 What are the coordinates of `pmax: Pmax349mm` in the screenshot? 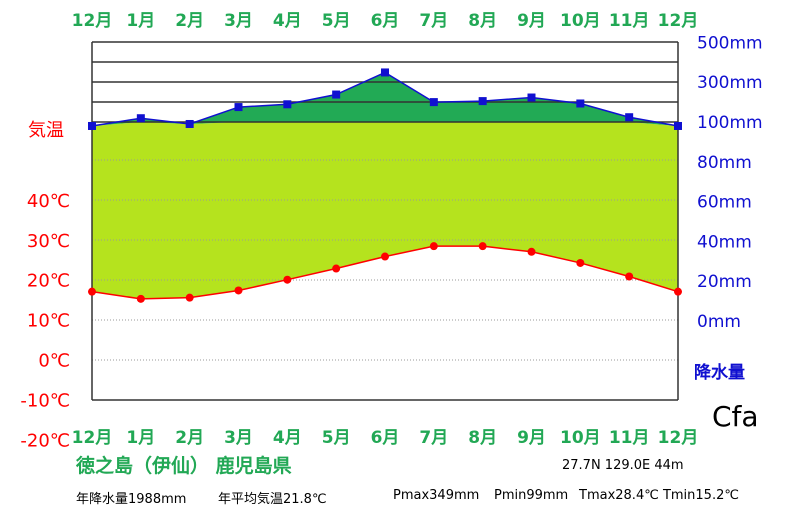 It's located at (436, 495).